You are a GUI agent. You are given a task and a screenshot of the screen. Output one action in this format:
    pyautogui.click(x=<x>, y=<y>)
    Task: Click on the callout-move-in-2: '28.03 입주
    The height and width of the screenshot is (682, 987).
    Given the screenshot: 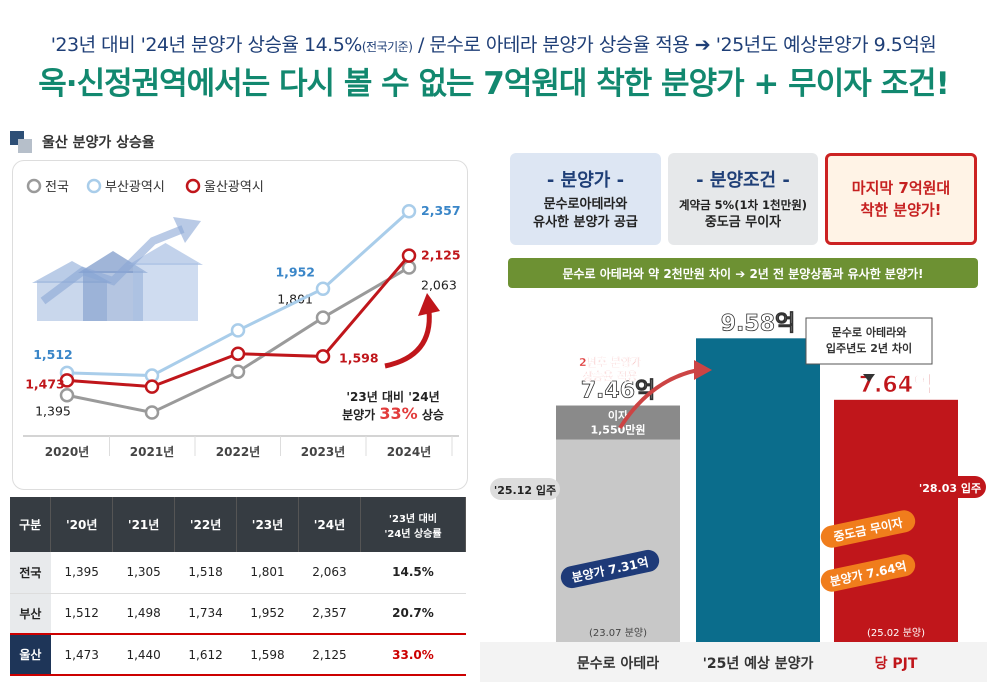 What is the action you would take?
    pyautogui.click(x=950, y=488)
    